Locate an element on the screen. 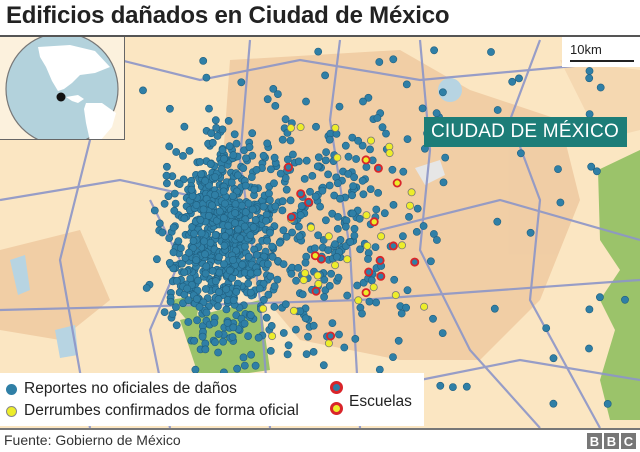 Image resolution: width=640 pixels, height=452 pixels. legend-item-confirmed: Derrumbes confirmados de forma oficial is located at coordinates (152, 411).